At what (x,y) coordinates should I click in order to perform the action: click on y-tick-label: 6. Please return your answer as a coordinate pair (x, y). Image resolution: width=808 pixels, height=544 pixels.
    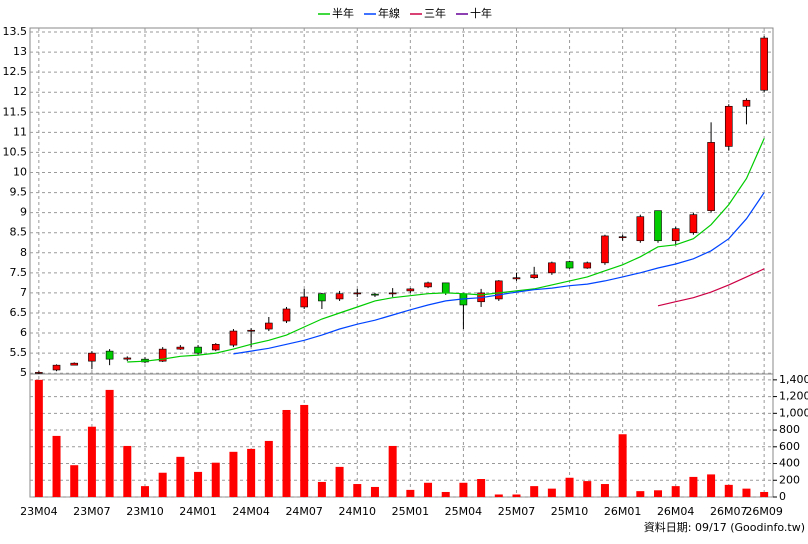
    Looking at the image, I should click on (23, 332).